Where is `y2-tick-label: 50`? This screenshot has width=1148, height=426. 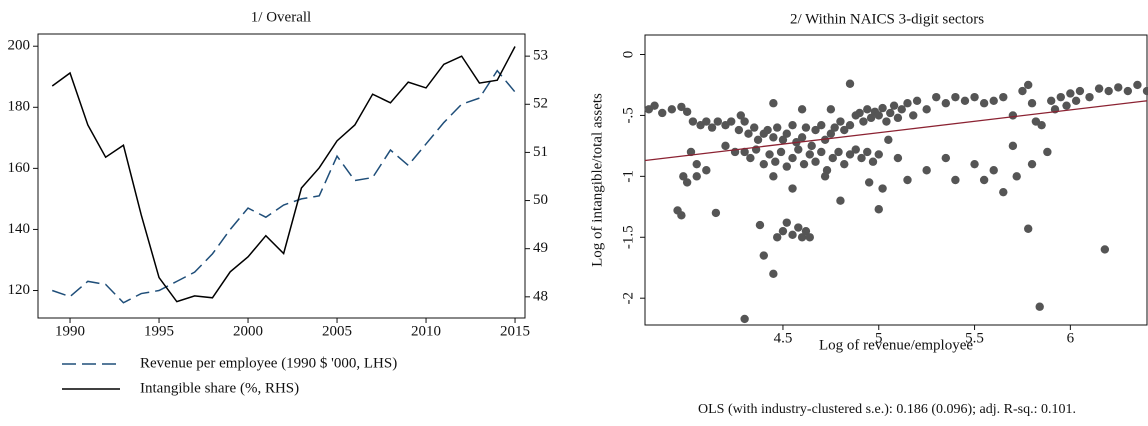 y2-tick-label: 50 is located at coordinates (540, 200).